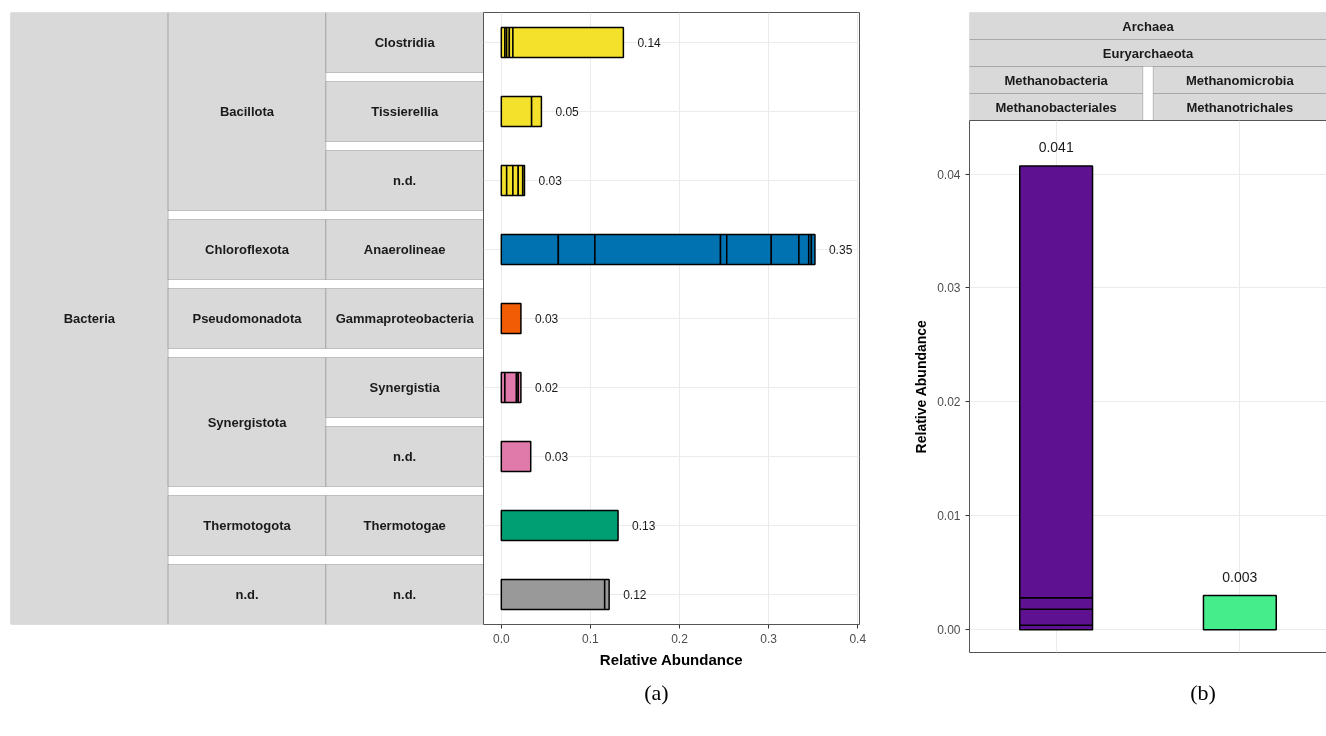 The image size is (1326, 736). What do you see at coordinates (671, 659) in the screenshot?
I see `x-axis-title: Relative Abundance` at bounding box center [671, 659].